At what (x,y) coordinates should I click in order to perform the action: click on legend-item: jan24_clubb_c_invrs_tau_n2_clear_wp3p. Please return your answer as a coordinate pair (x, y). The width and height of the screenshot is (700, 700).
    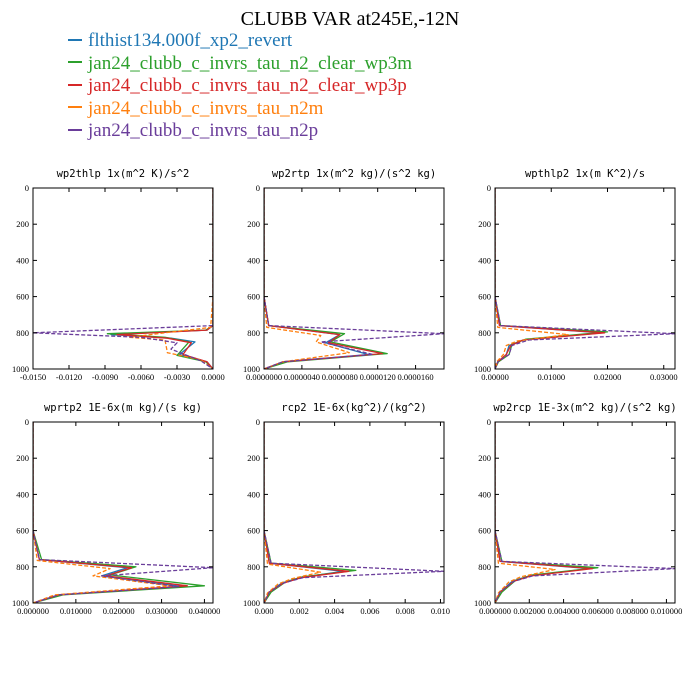
    Looking at the image, I should click on (240, 86).